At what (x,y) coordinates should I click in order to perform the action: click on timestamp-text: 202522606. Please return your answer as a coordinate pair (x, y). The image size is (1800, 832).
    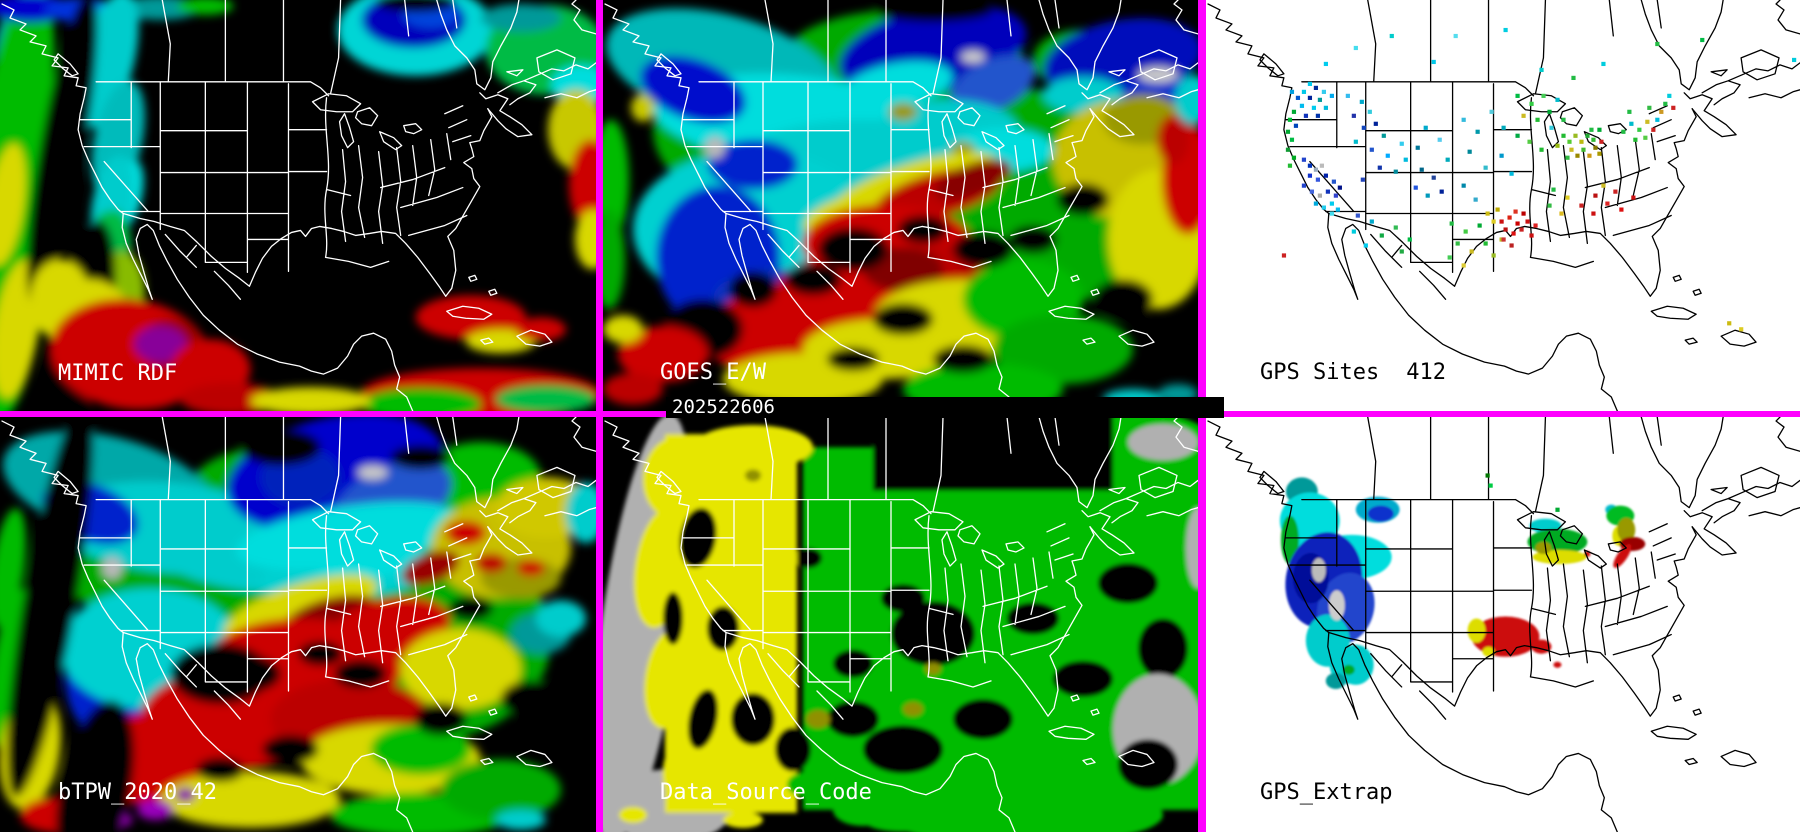
    Looking at the image, I should click on (723, 407).